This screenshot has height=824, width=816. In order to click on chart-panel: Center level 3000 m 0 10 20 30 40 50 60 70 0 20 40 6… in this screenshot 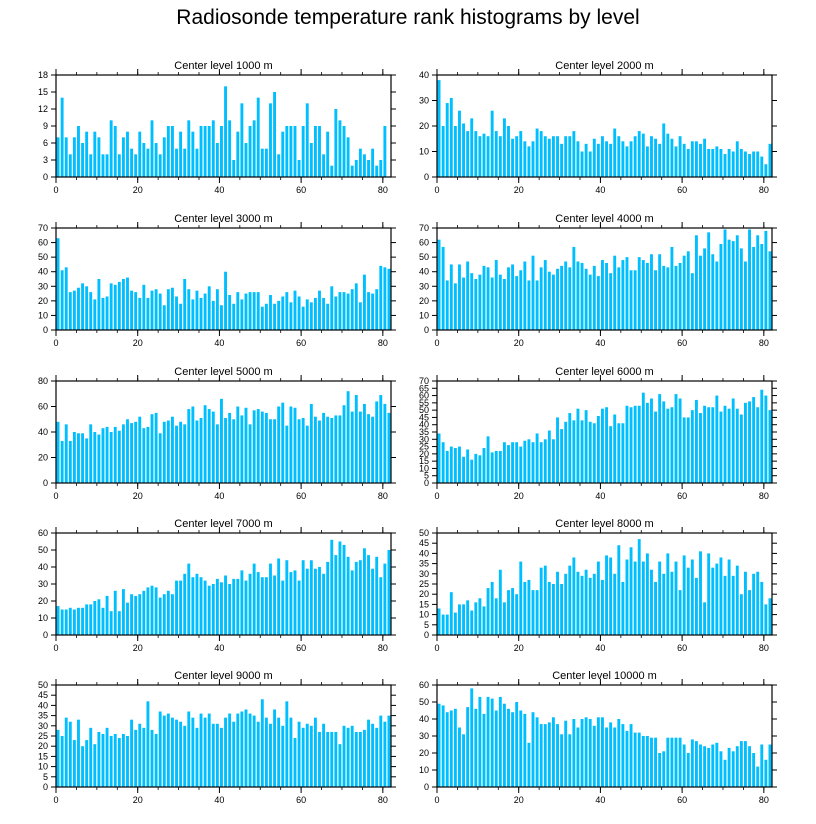, I will do `click(217, 280)`.